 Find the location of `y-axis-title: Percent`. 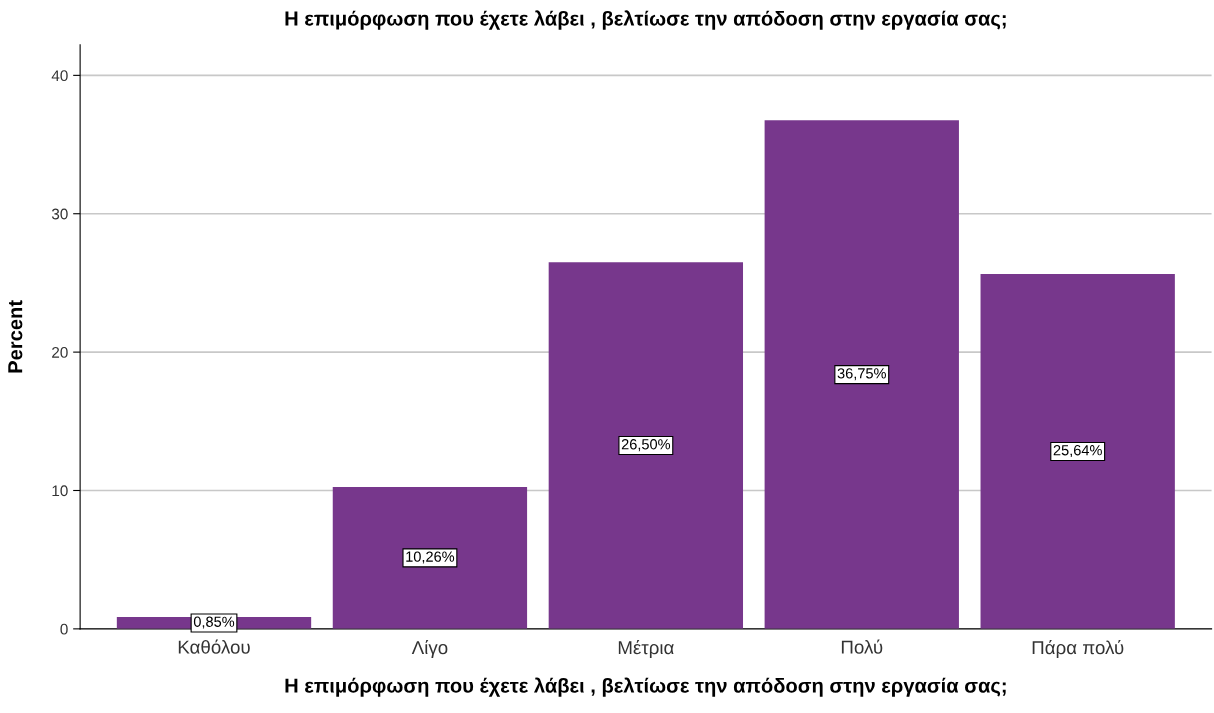

y-axis-title: Percent is located at coordinates (15, 336).